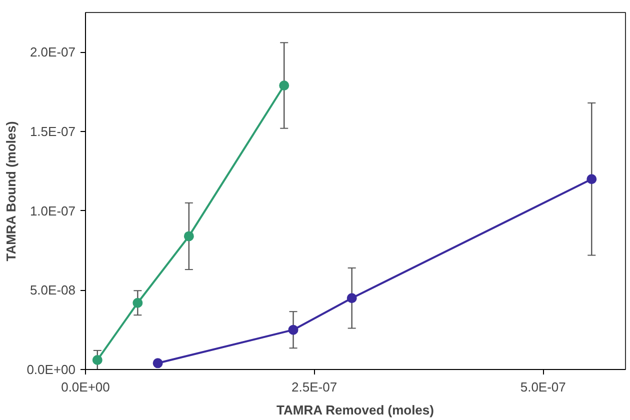 The height and width of the screenshot is (420, 630). What do you see at coordinates (315, 387) in the screenshot?
I see `x-tick-label: 2.5E-07` at bounding box center [315, 387].